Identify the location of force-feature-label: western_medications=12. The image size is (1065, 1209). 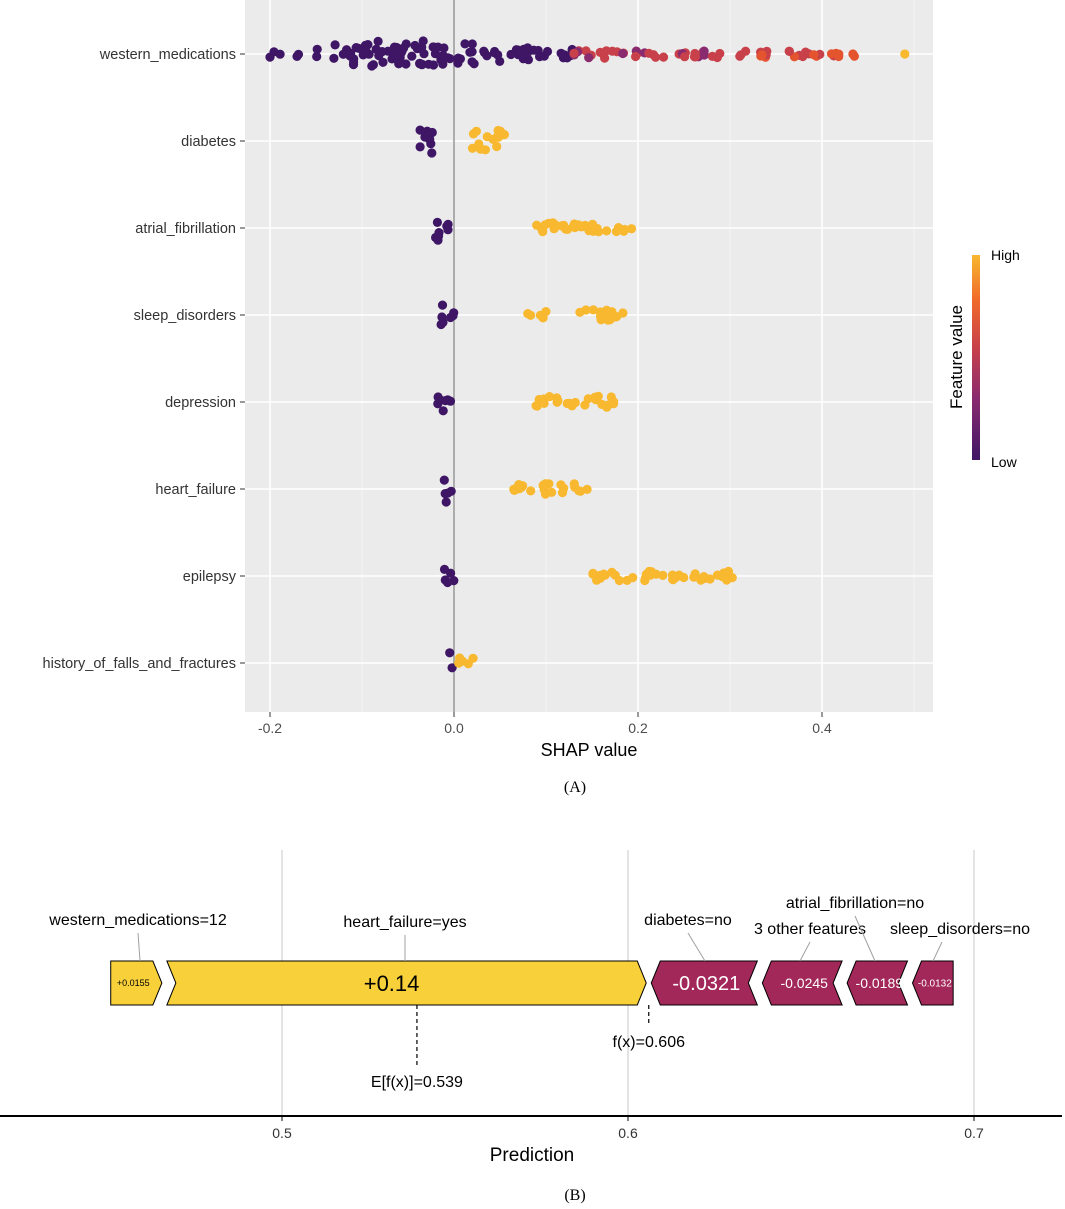
(137, 920).